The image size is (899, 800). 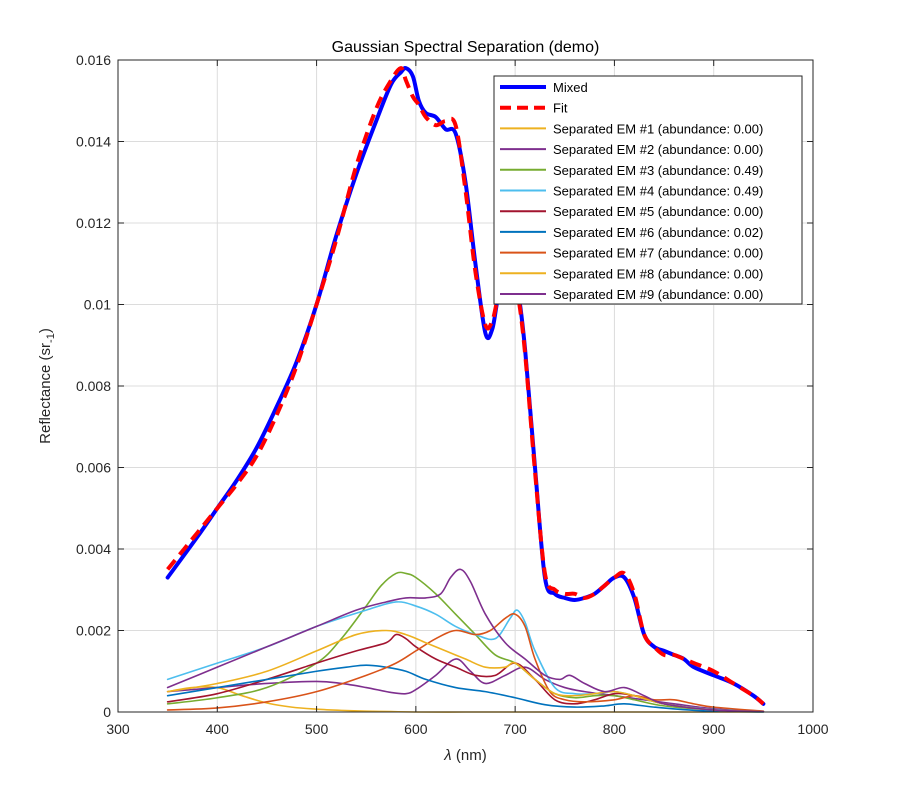 What do you see at coordinates (93, 386) in the screenshot?
I see `y-tick-label: 0.008` at bounding box center [93, 386].